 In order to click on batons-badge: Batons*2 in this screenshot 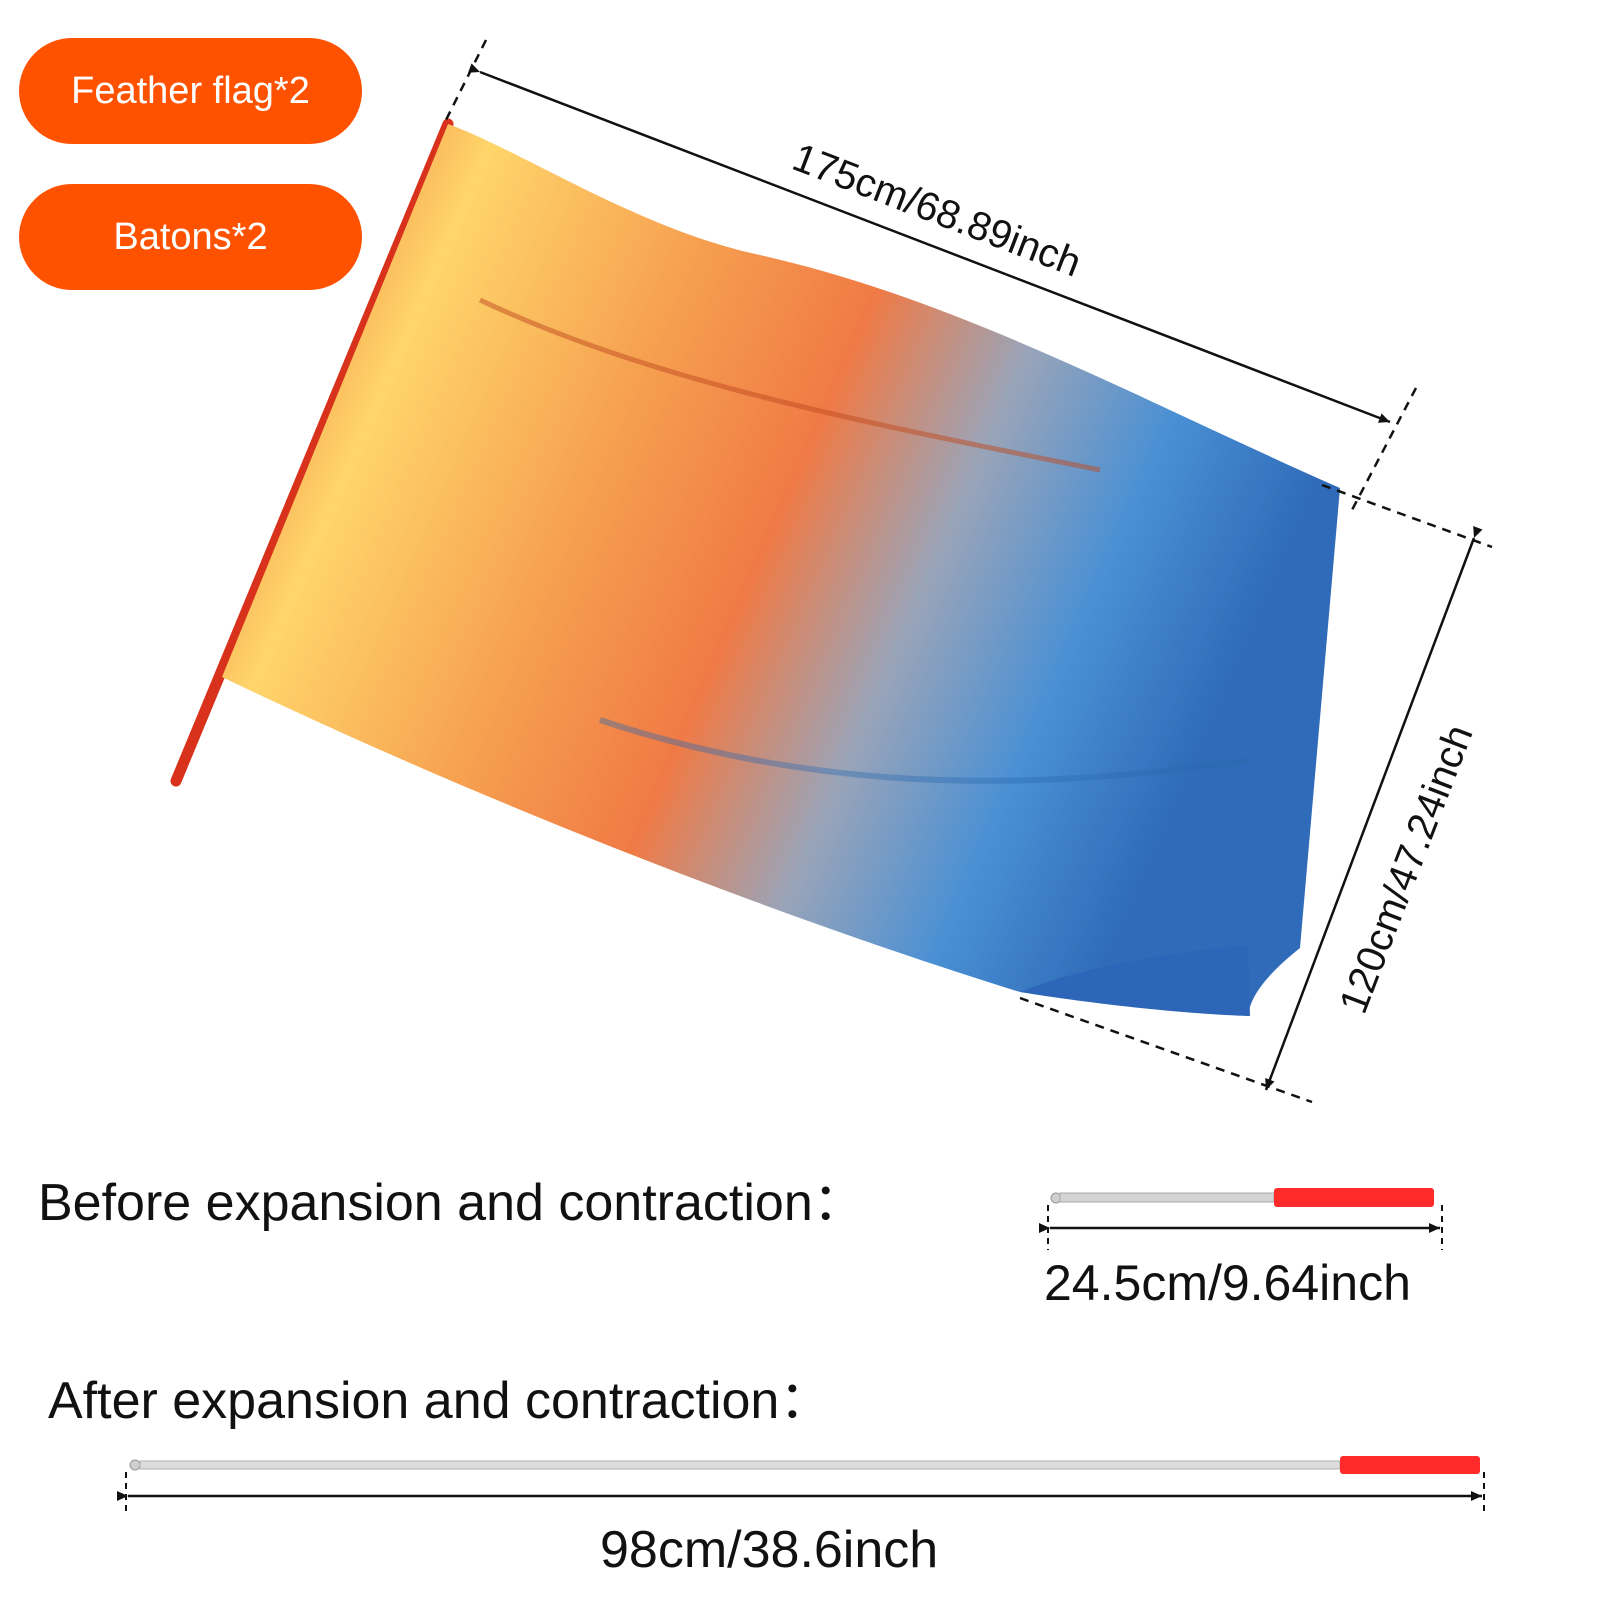, I will do `click(190, 237)`.